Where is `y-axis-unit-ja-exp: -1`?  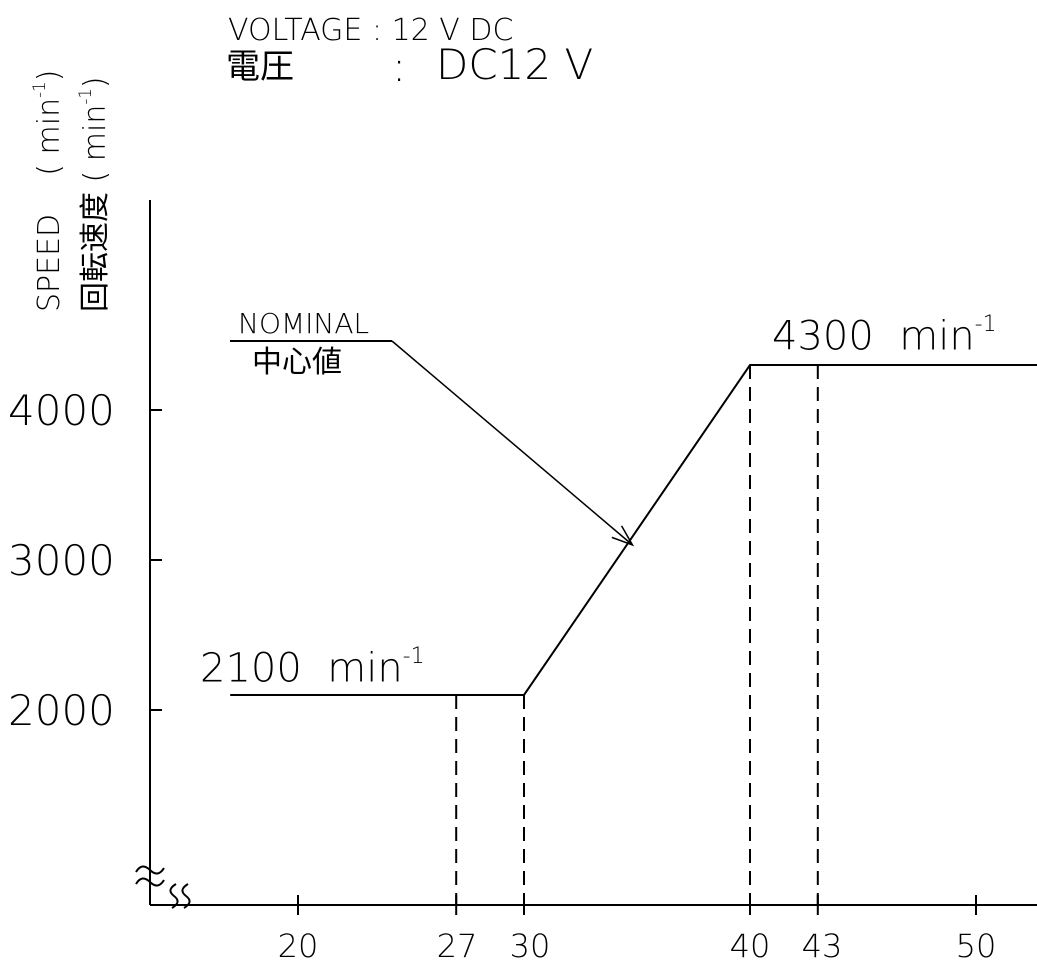 y-axis-unit-ja-exp: -1 is located at coordinates (86, 96).